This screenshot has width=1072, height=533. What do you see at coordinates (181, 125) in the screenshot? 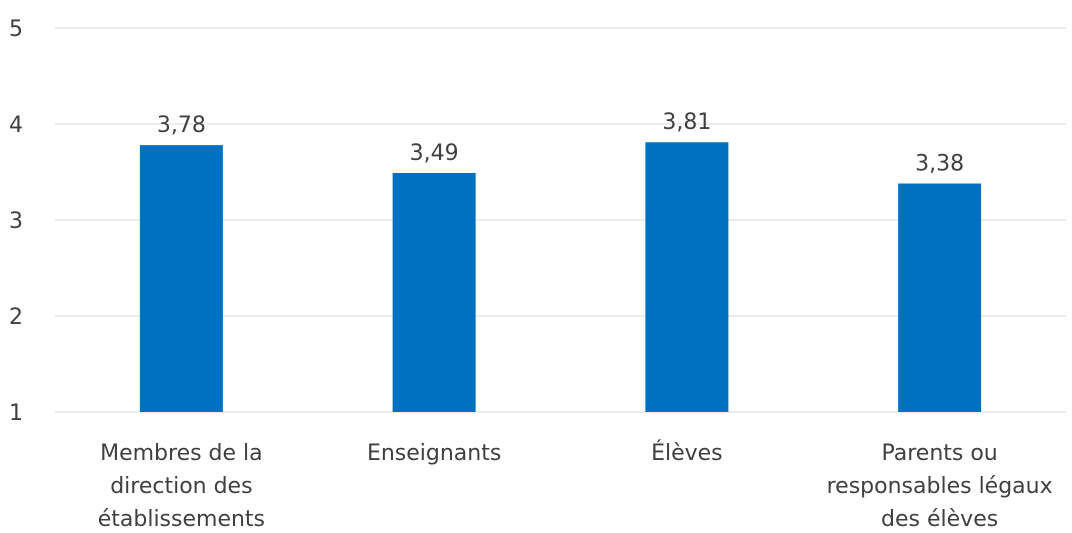
I see `data-label: 3,78` at bounding box center [181, 125].